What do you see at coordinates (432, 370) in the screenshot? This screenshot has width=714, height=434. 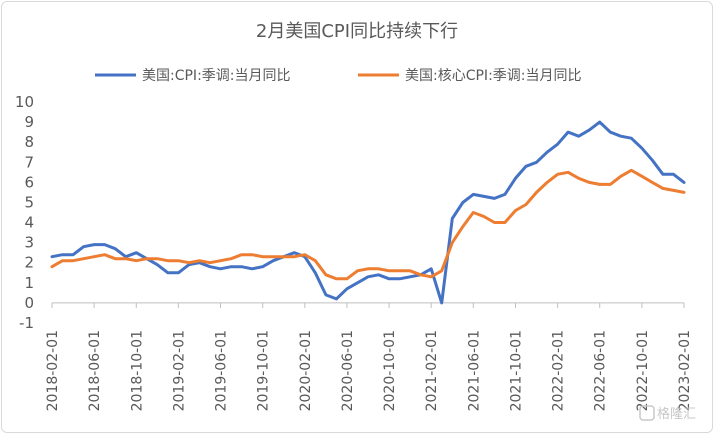 I see `x-tick-label: 2021-02-01` at bounding box center [432, 370].